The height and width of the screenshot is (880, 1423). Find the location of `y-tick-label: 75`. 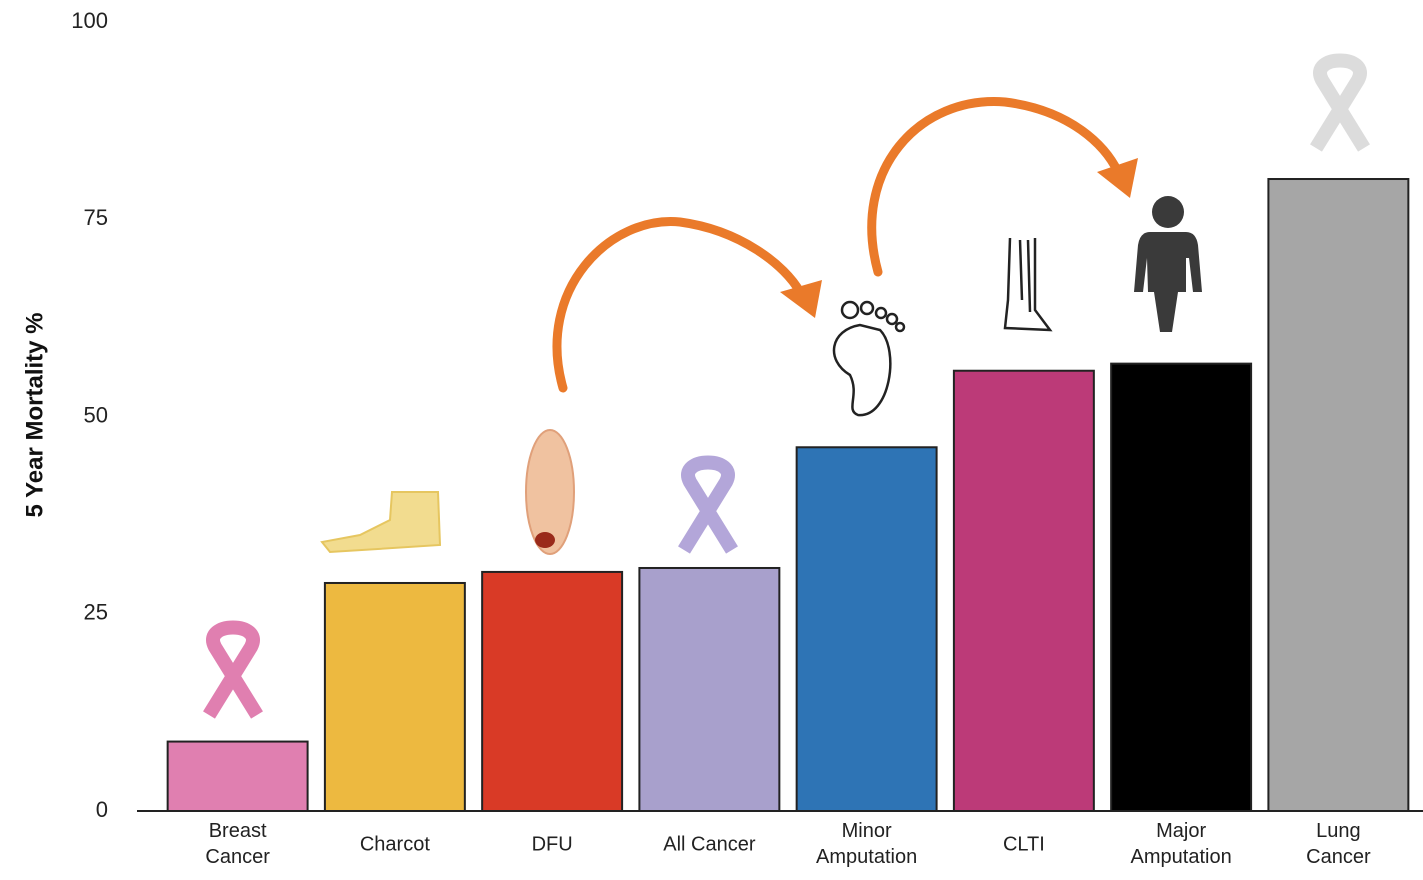

y-tick-label: 75 is located at coordinates (96, 217).